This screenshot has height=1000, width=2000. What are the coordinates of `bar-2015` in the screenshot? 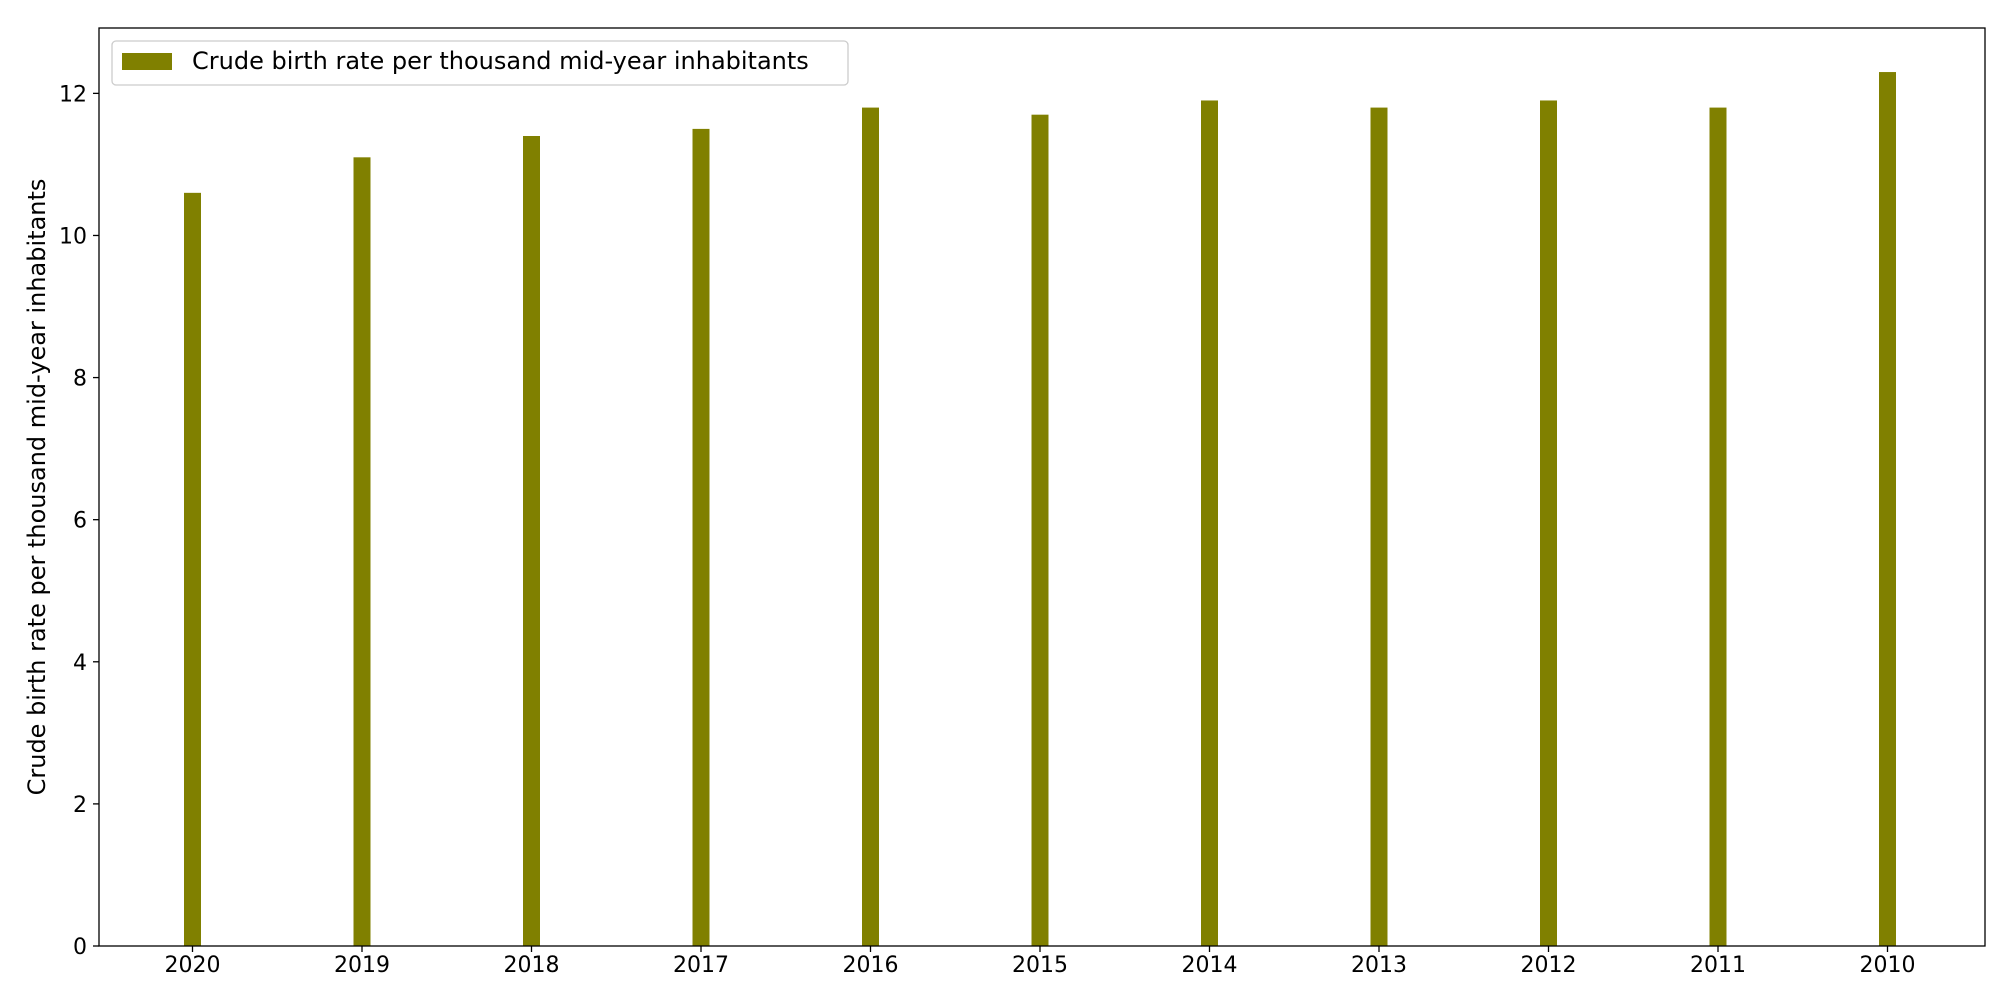 It's located at (1040, 530).